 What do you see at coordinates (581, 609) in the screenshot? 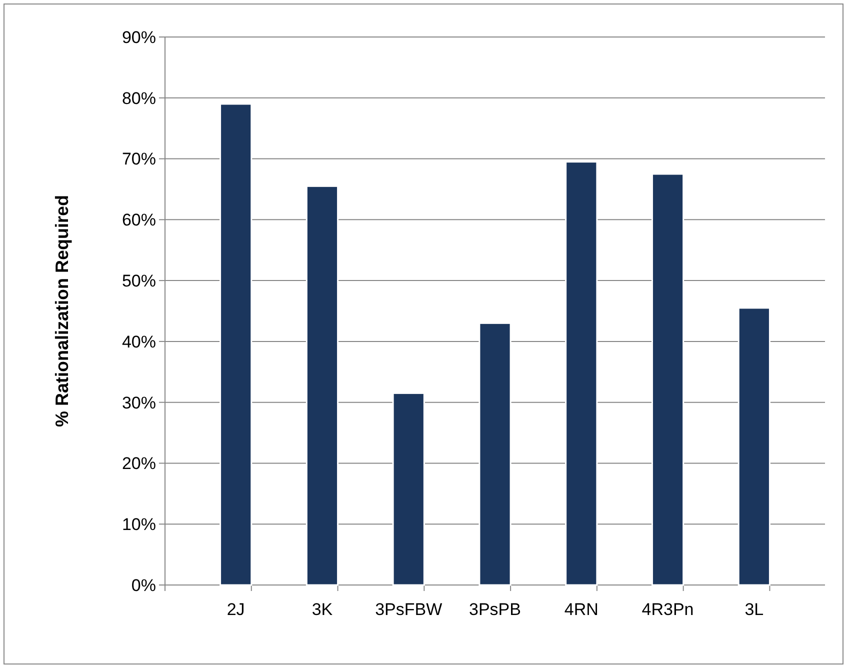
I see `x-tick-label: 4RN` at bounding box center [581, 609].